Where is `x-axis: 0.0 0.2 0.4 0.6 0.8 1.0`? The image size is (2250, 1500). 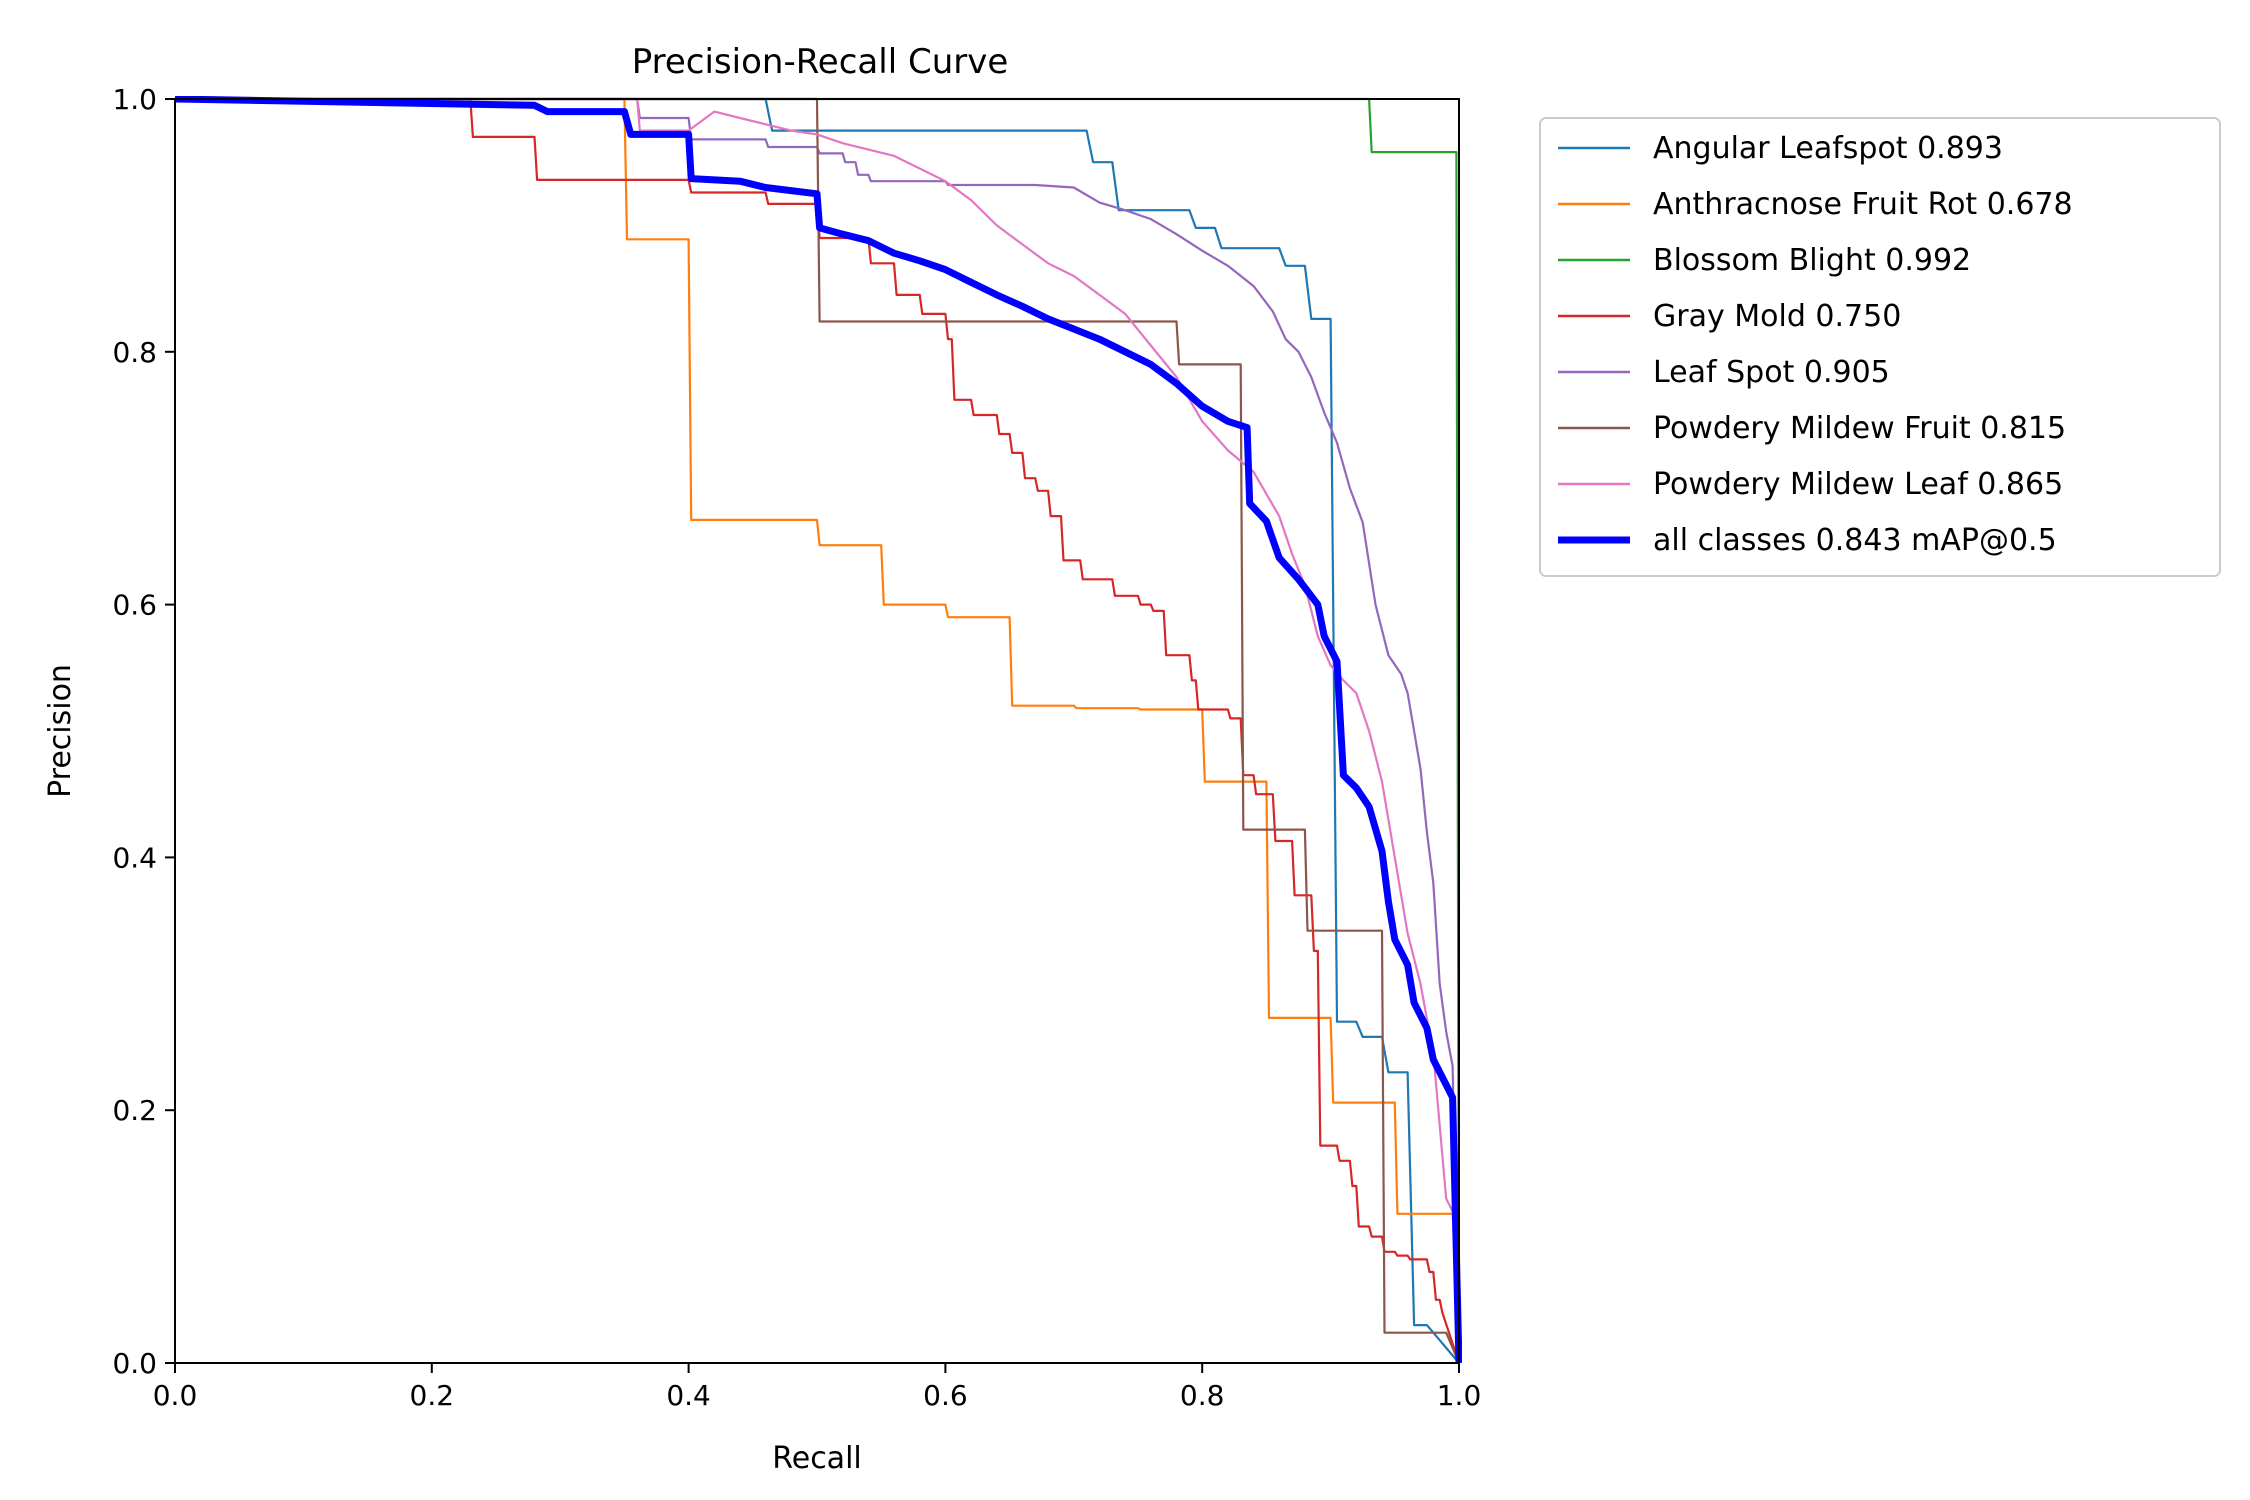 x-axis: 0.0 0.2 0.4 0.6 0.8 1.0 is located at coordinates (817, 1387).